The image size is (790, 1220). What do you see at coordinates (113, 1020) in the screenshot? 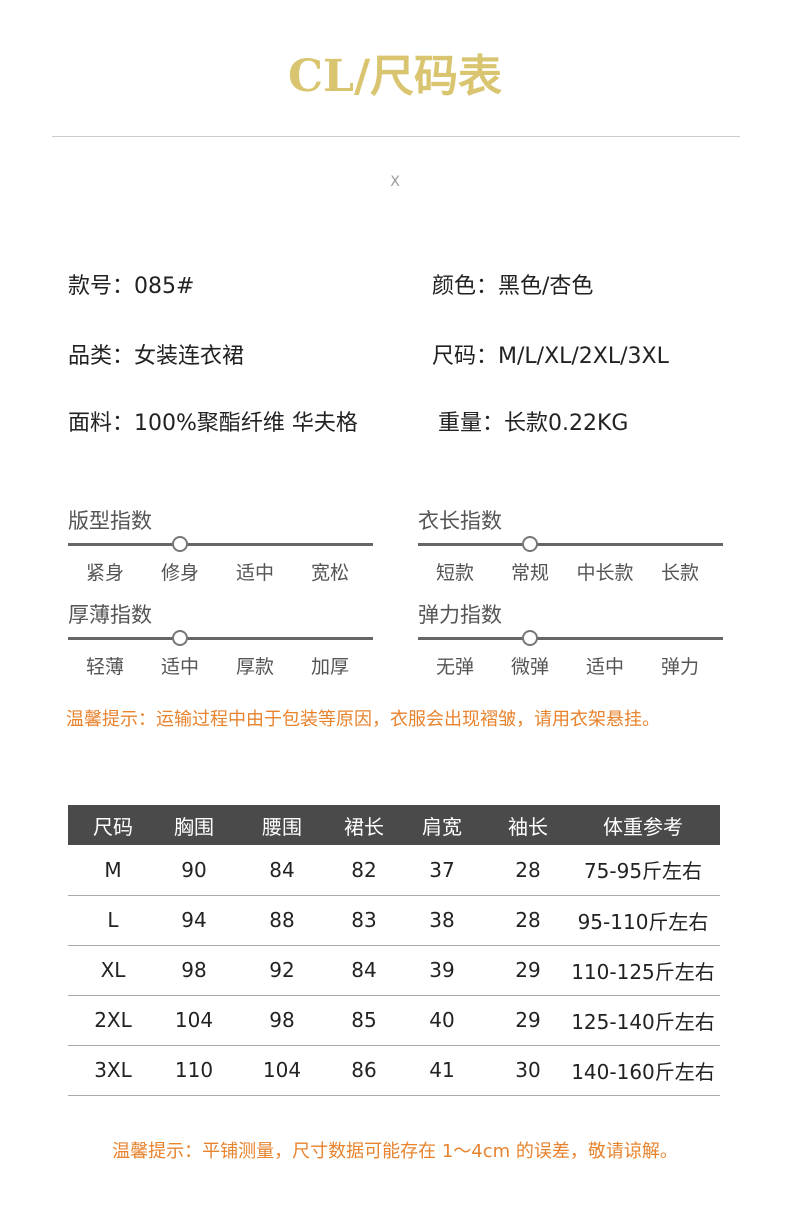
I see `table-cell: 2XL` at bounding box center [113, 1020].